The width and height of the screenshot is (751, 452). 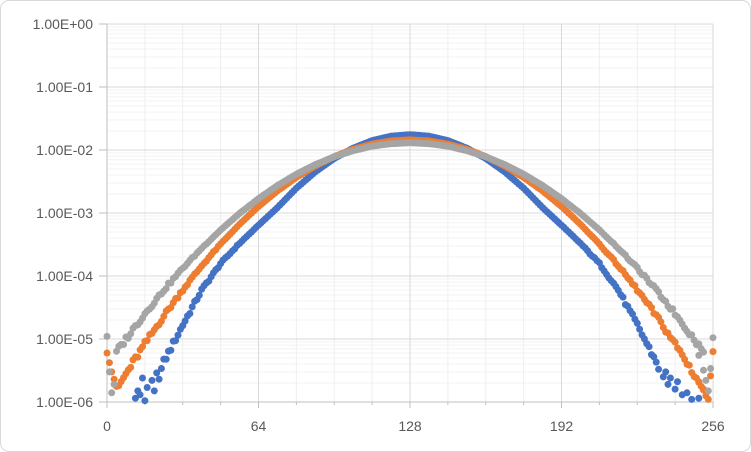 What do you see at coordinates (64, 339) in the screenshot?
I see `y-tick-label: 1.00E-05` at bounding box center [64, 339].